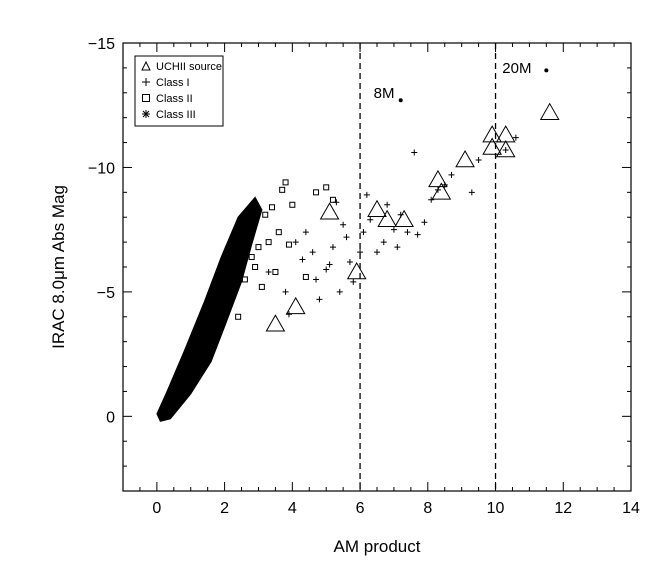 The width and height of the screenshot is (664, 570). Describe the element at coordinates (461, 81) in the screenshot. I see `annotations: 8M 20M` at that location.